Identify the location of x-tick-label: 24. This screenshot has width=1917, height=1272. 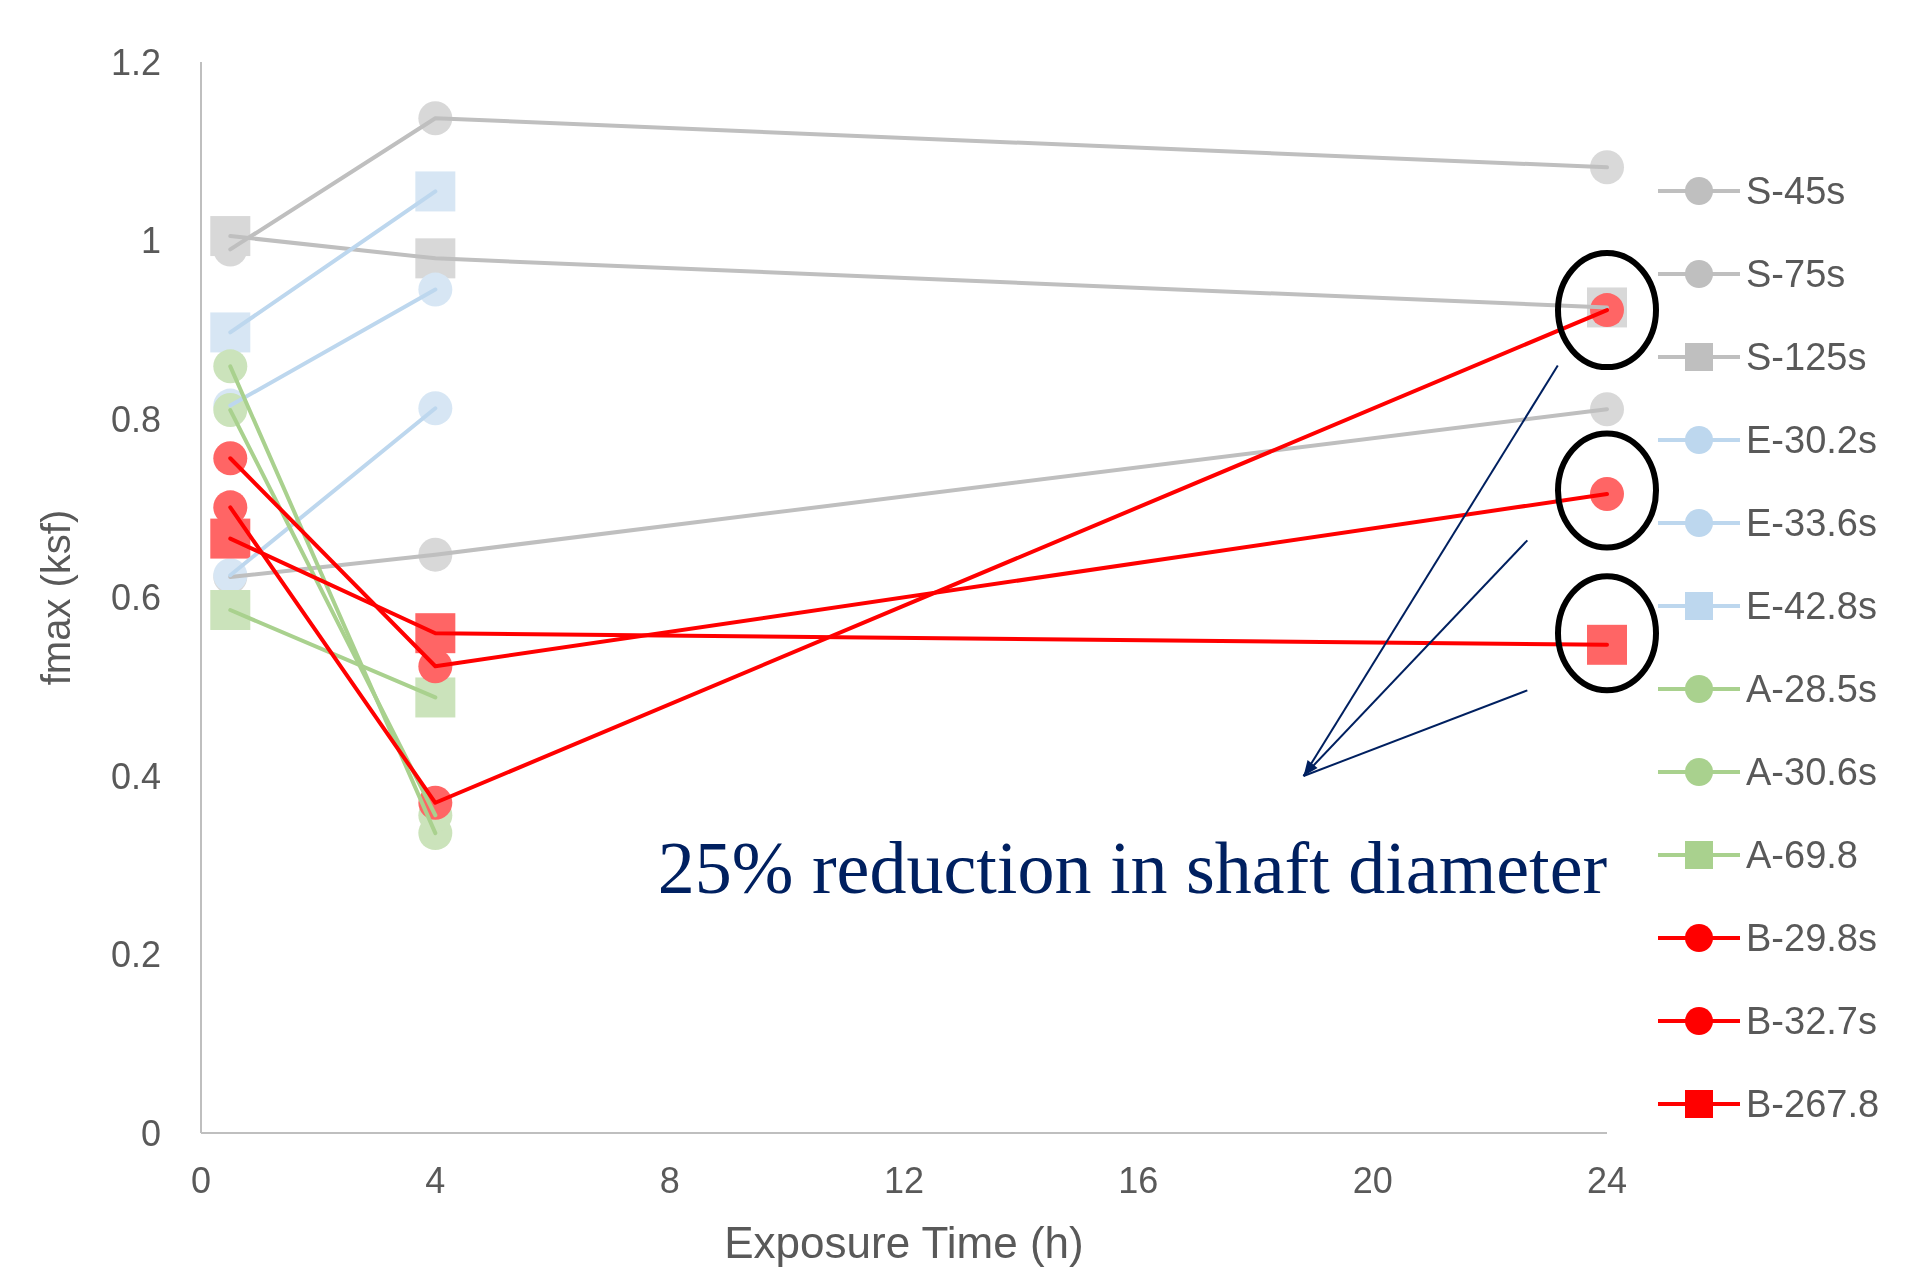
(1607, 1180).